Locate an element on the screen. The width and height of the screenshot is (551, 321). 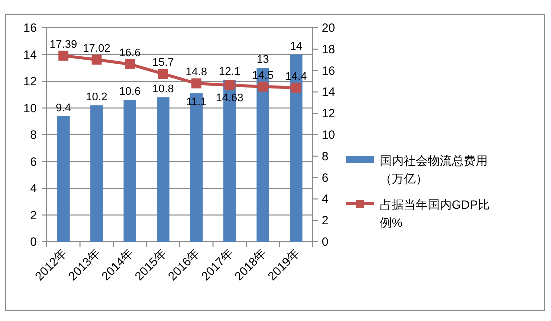
data-label: 17.02 is located at coordinates (97, 48).